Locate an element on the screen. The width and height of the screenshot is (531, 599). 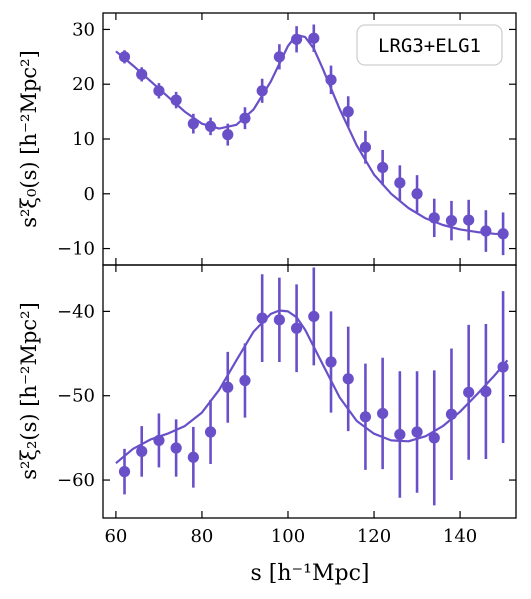
top-y-tick-label: −10 is located at coordinates (76, 249).